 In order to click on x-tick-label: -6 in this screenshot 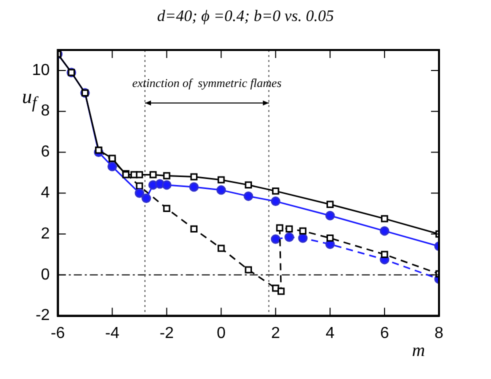, I will do `click(58, 333)`.